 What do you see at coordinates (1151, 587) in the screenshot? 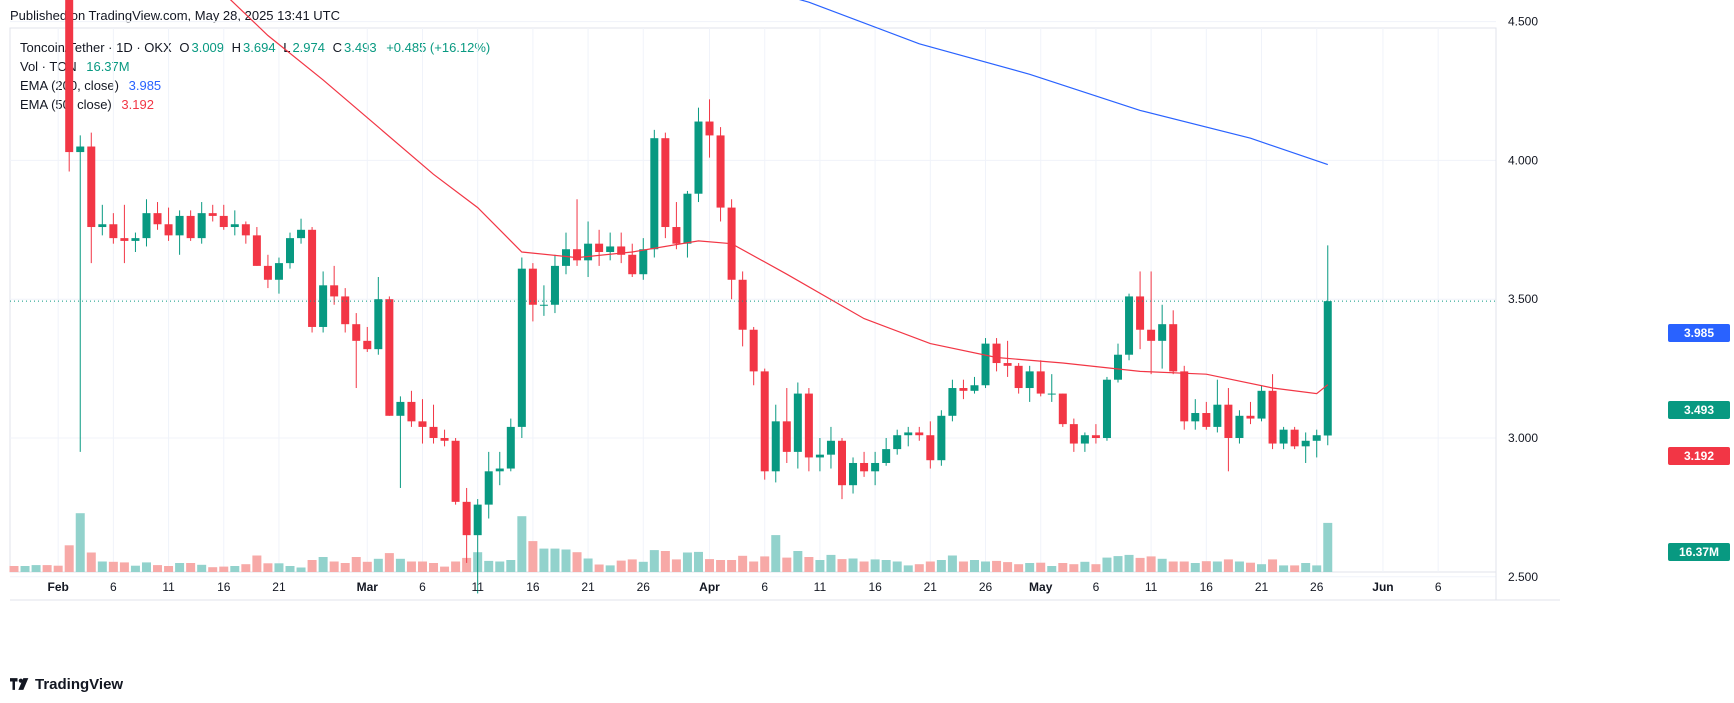
I see `x-tick-label: 11` at bounding box center [1151, 587].